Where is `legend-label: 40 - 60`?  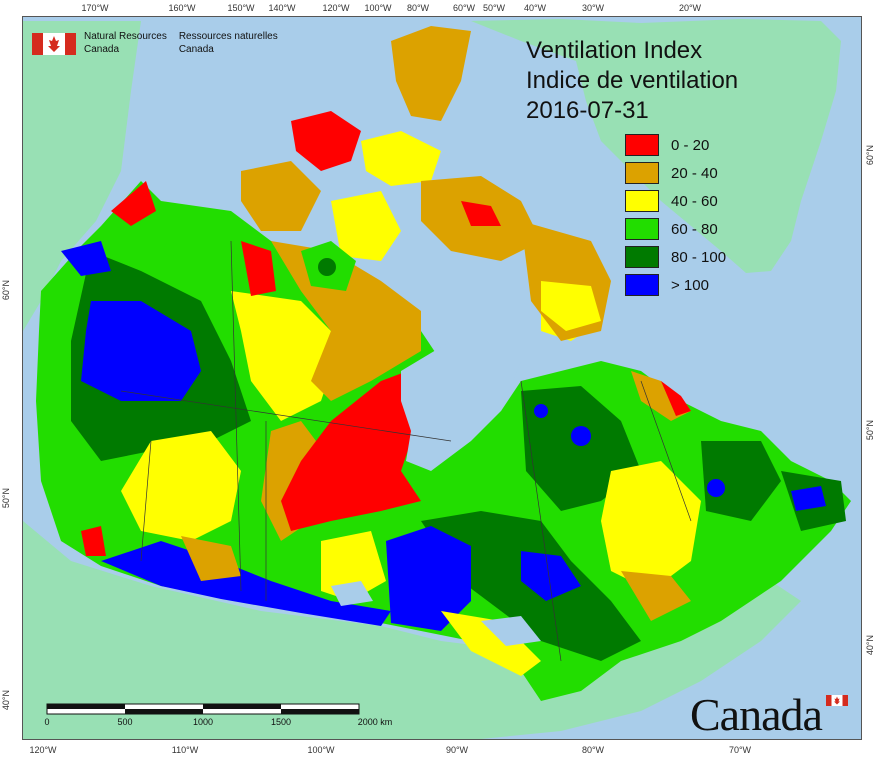 legend-label: 40 - 60 is located at coordinates (694, 201).